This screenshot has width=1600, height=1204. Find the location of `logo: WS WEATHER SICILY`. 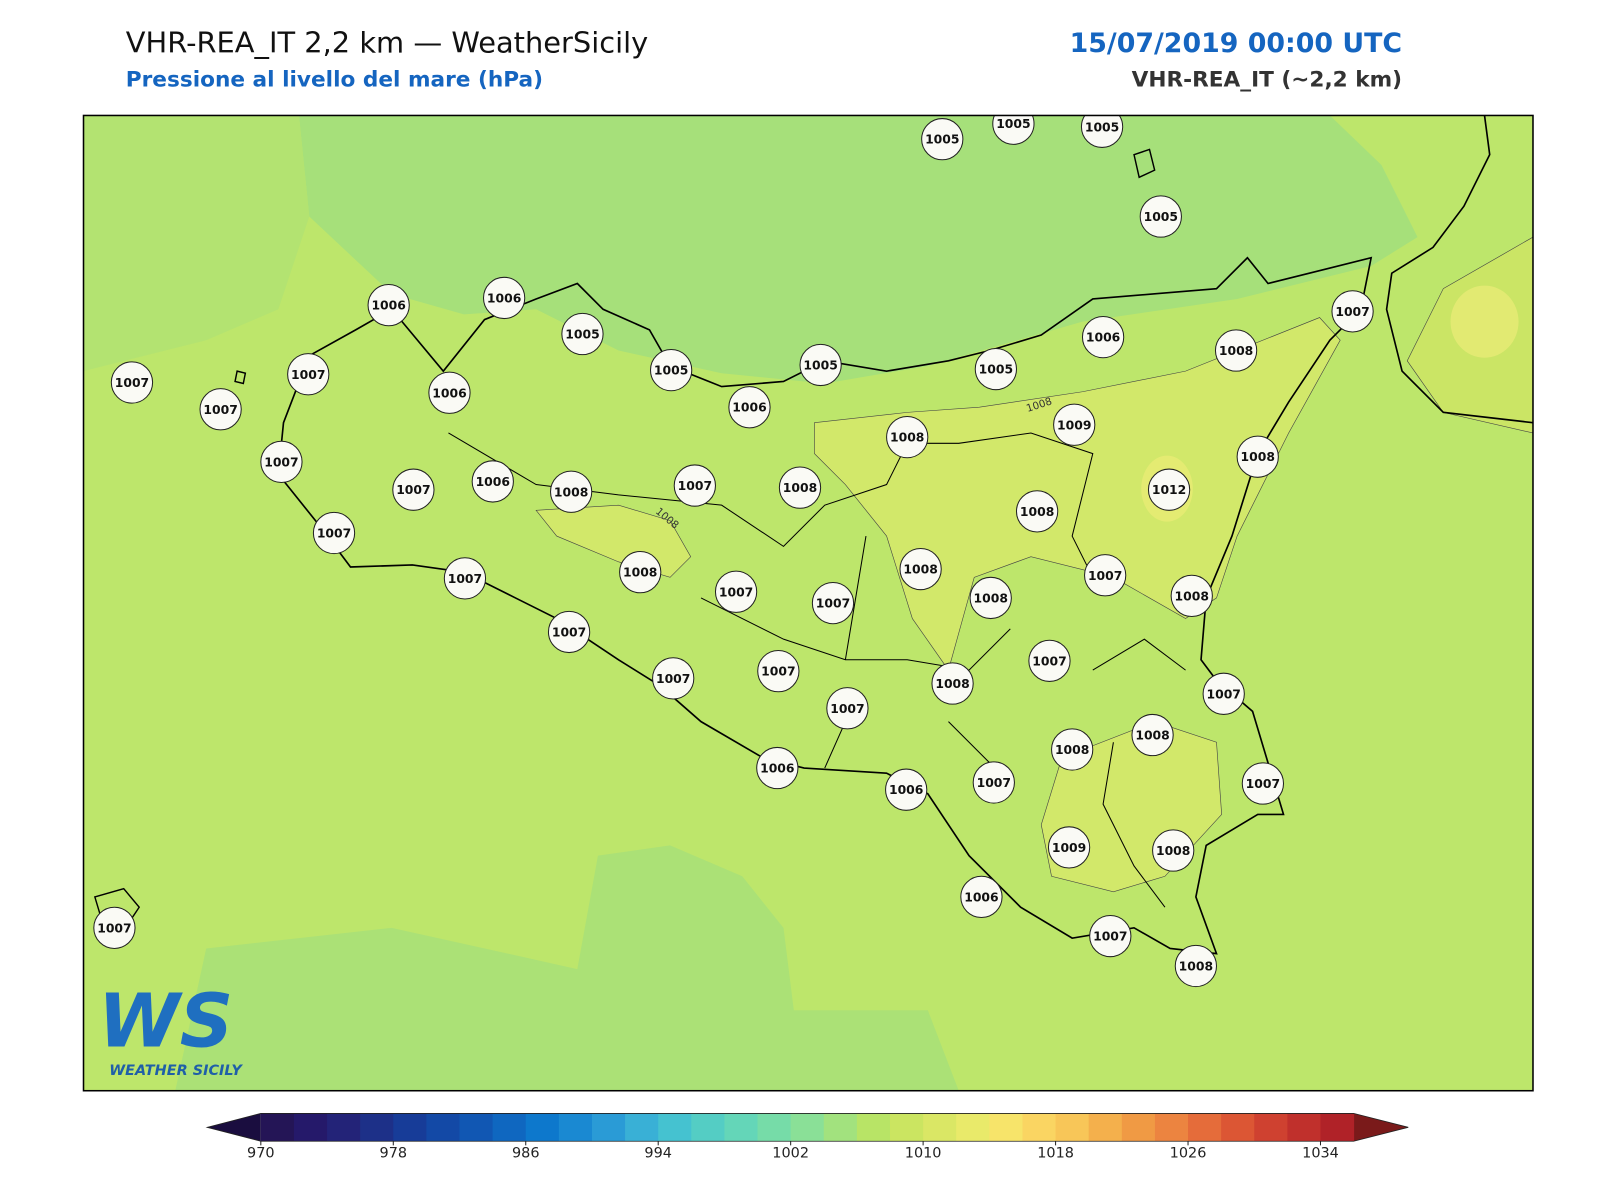

logo: WS WEATHER SICILY is located at coordinates (170, 1028).